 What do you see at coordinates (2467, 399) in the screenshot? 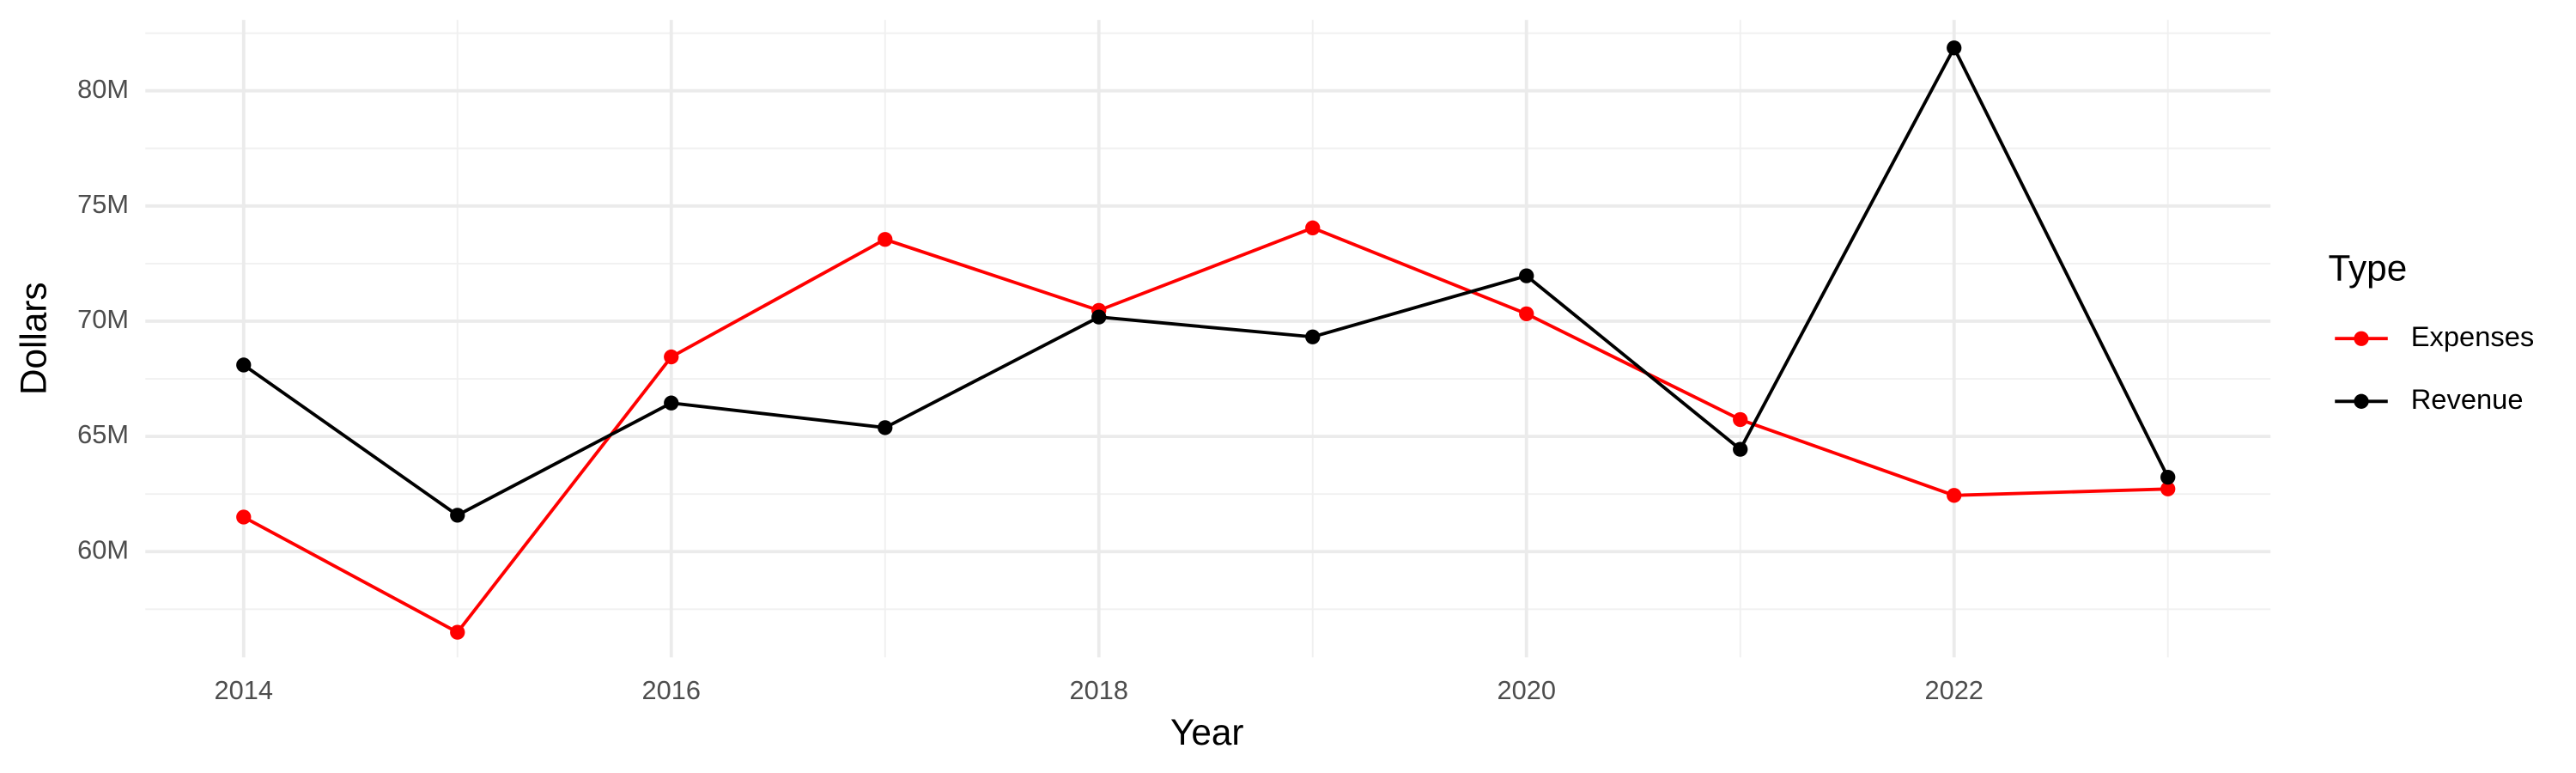
I see `legend-label: Revenue` at bounding box center [2467, 399].